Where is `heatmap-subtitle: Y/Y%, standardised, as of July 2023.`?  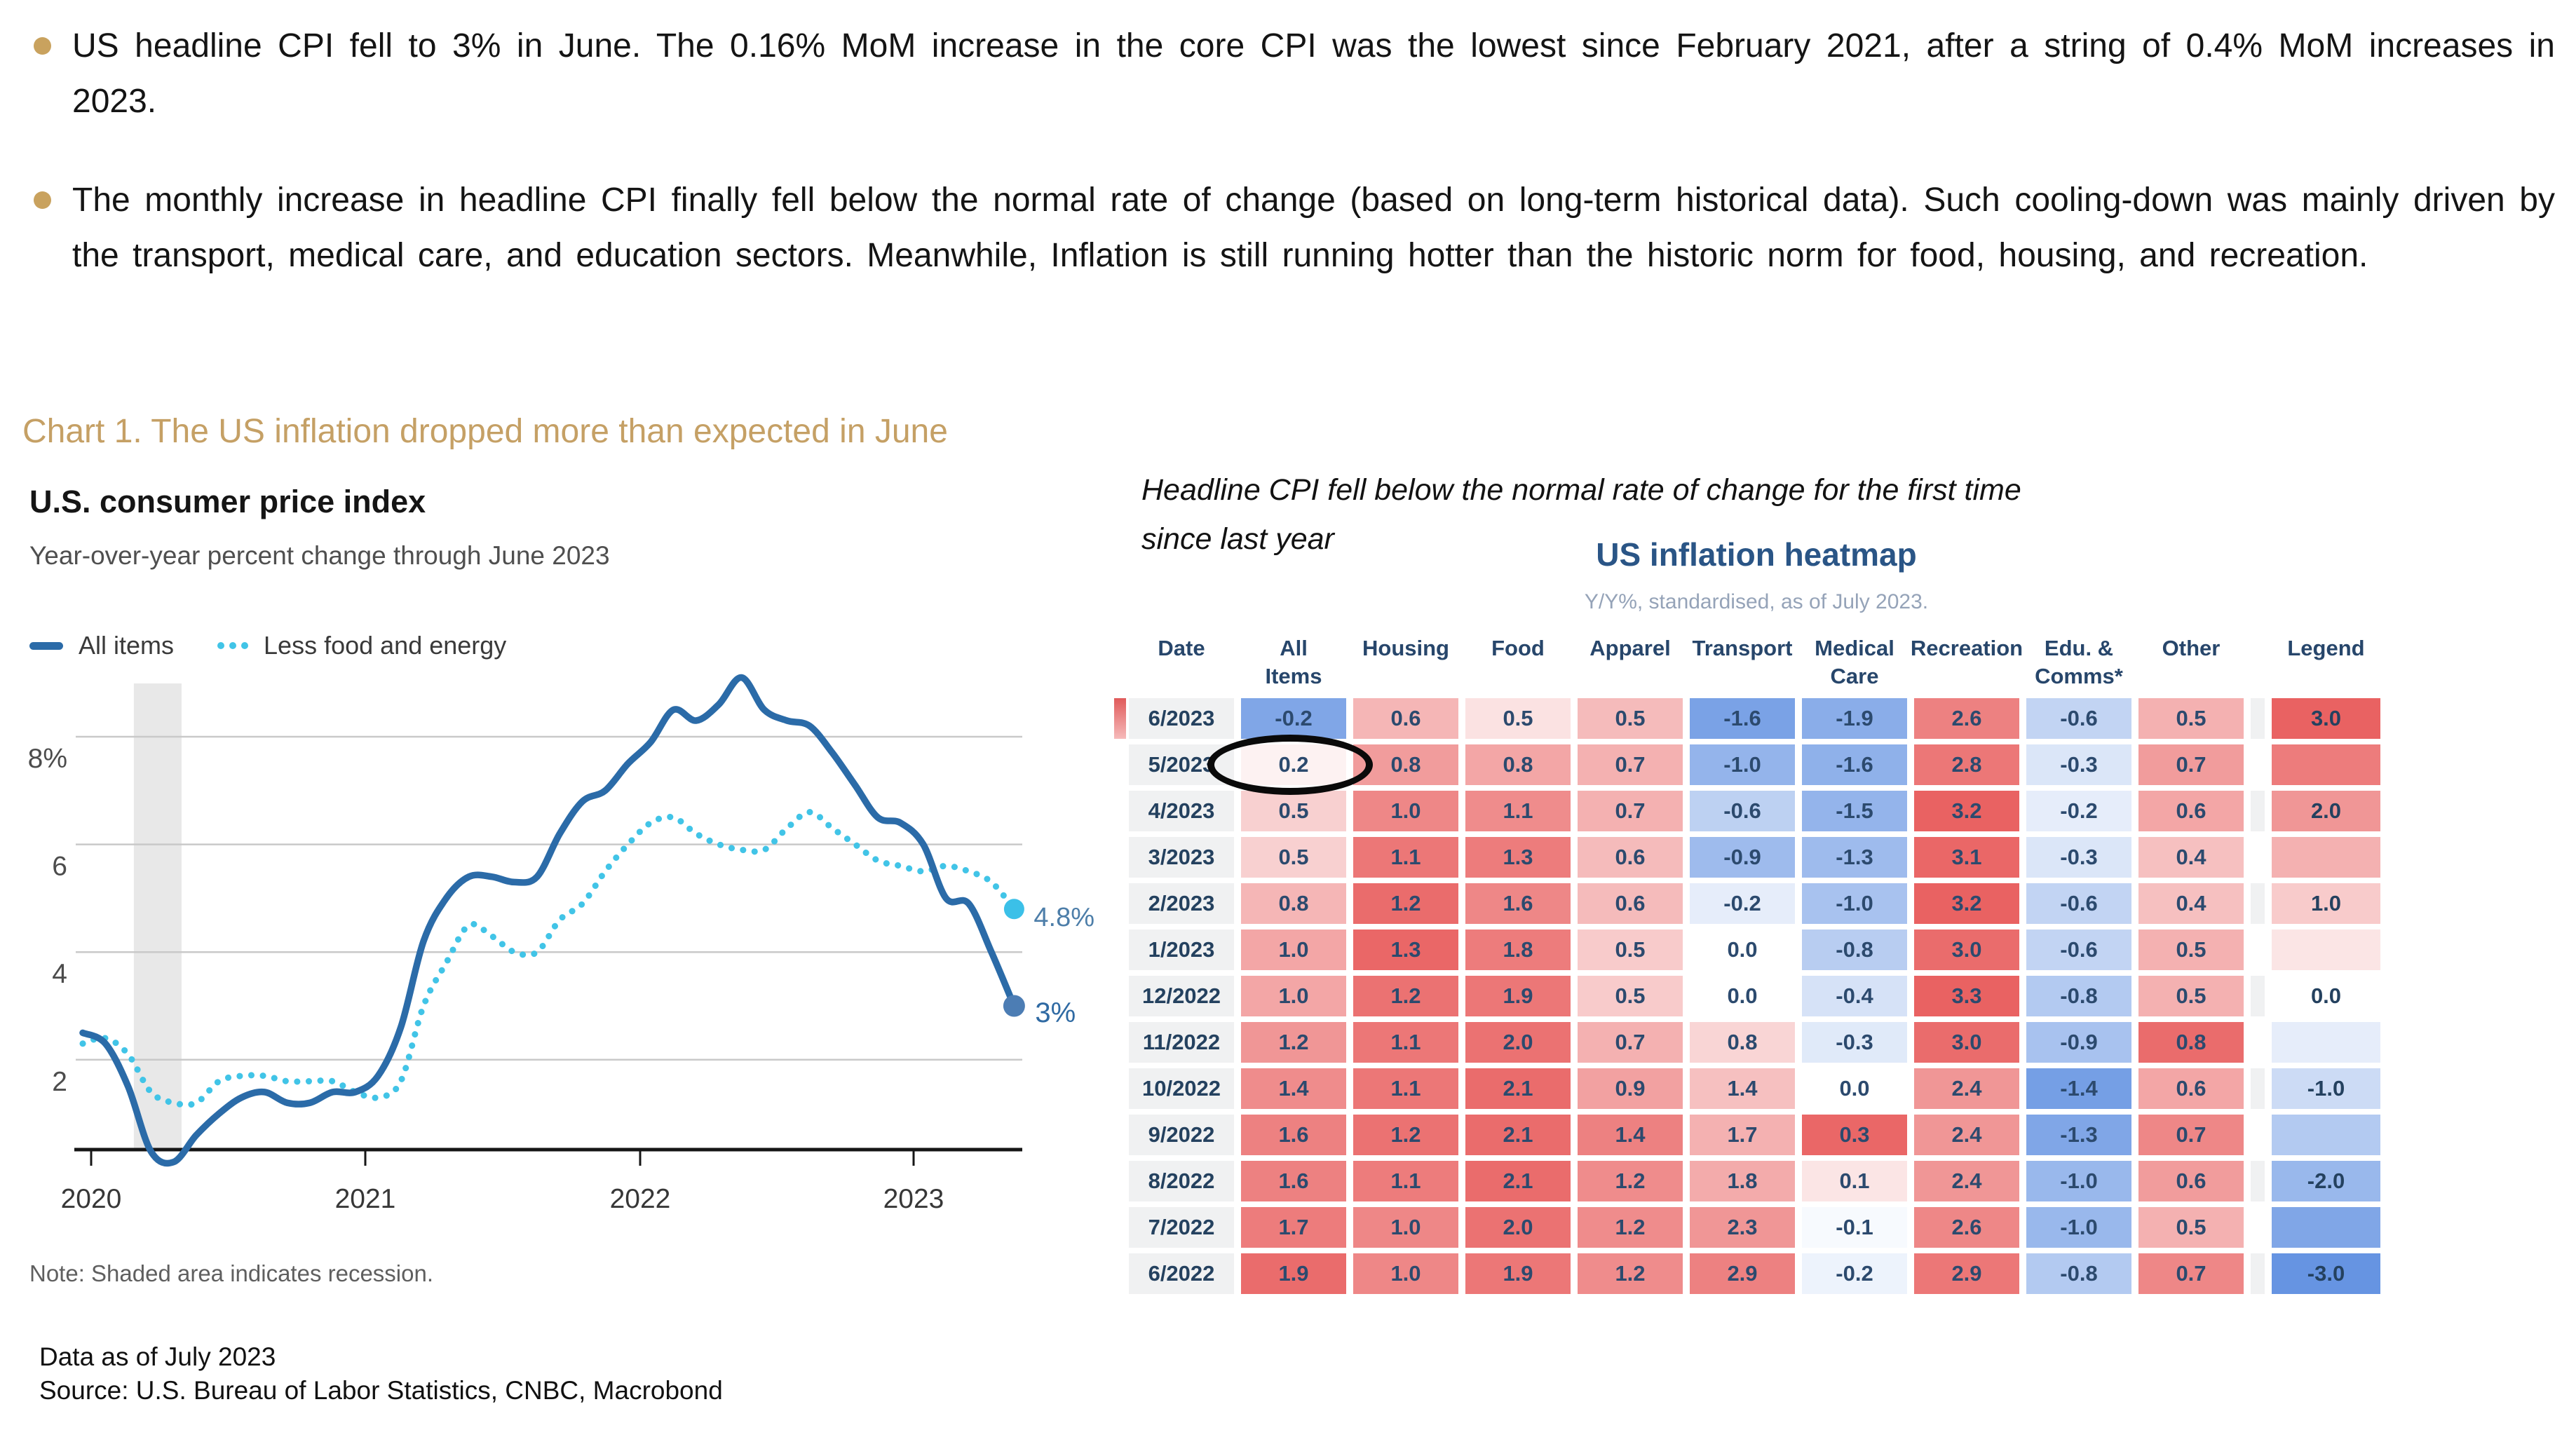 heatmap-subtitle: Y/Y%, standardised, as of July 2023. is located at coordinates (1756, 601).